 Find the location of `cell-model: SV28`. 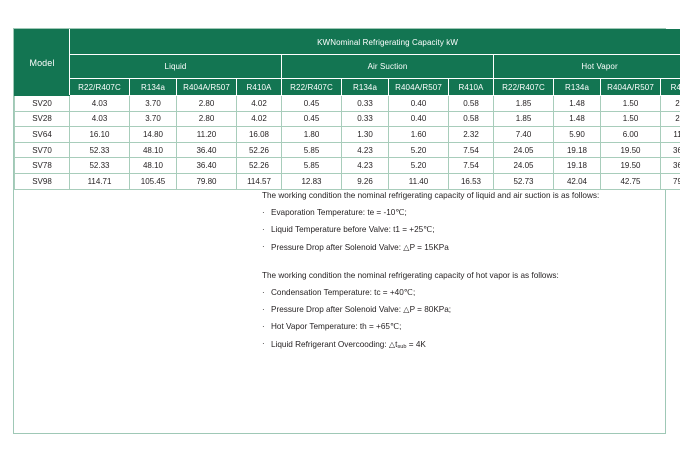

cell-model: SV28 is located at coordinates (42, 119).